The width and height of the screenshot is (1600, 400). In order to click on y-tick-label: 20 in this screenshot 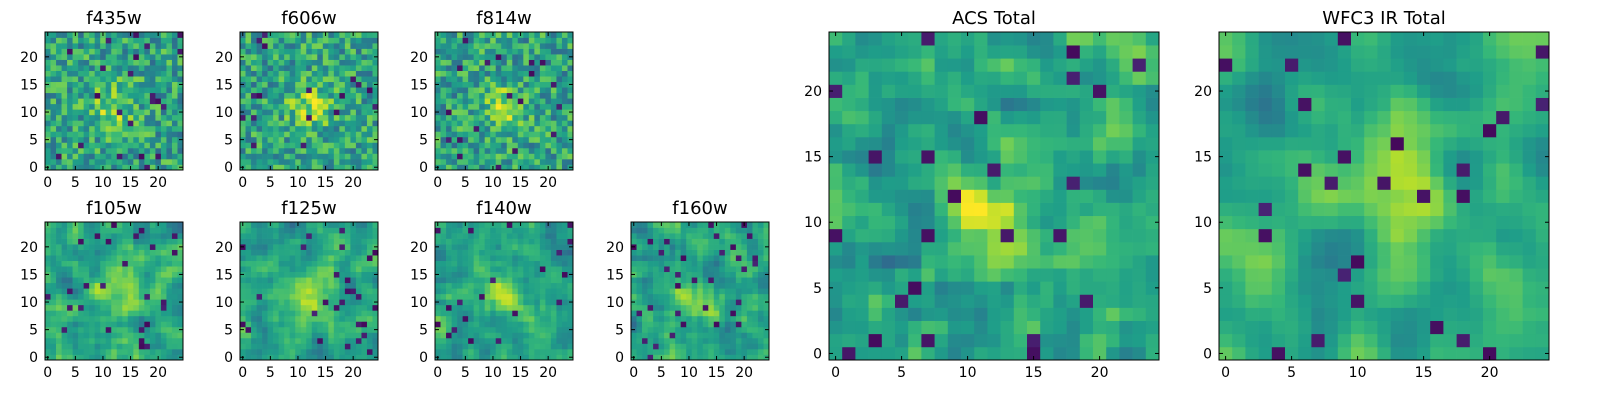, I will do `click(615, 248)`.